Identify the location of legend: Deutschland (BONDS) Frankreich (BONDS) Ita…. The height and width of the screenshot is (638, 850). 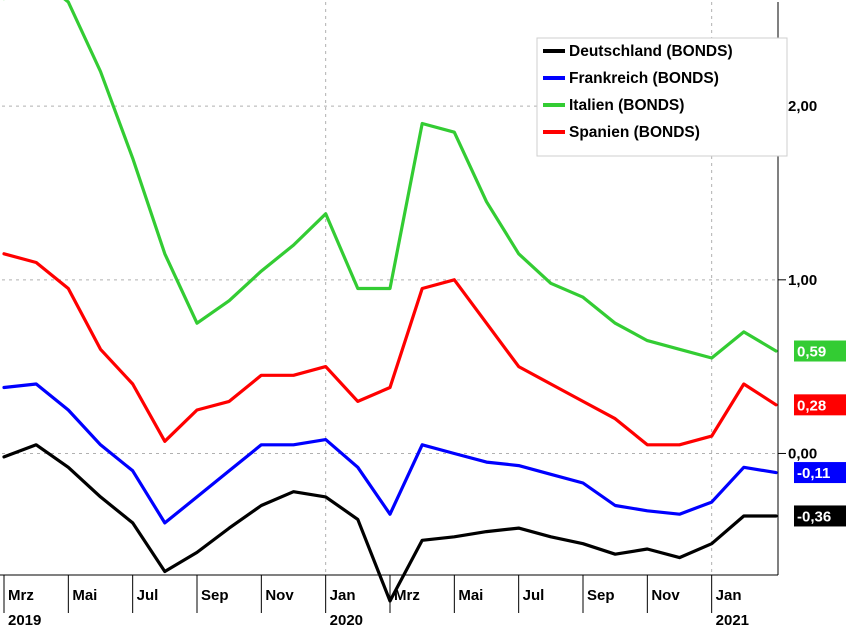
(662, 97).